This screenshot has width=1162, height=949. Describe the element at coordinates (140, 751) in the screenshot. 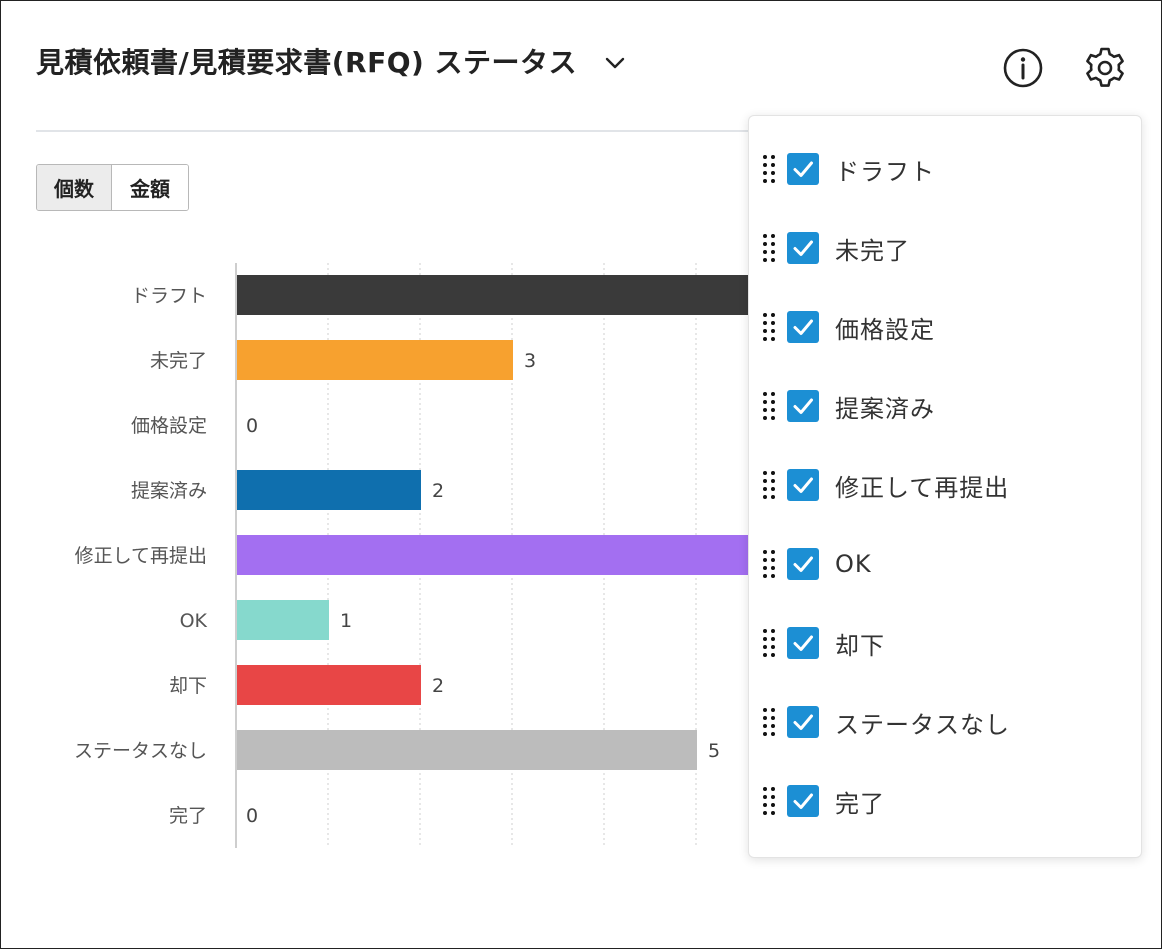

I see `category-label: ステータスなし` at that location.